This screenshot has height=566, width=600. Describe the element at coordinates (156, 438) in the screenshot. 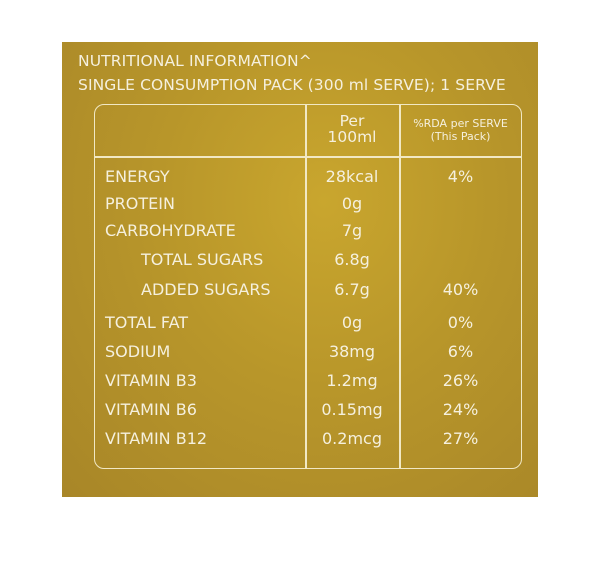

I see `nutrient-name: VITAMIN B12` at that location.